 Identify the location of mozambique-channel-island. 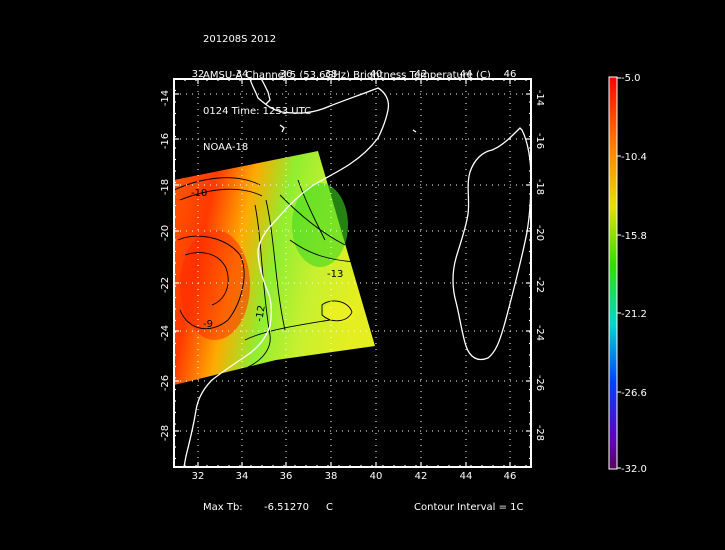
(282, 128).